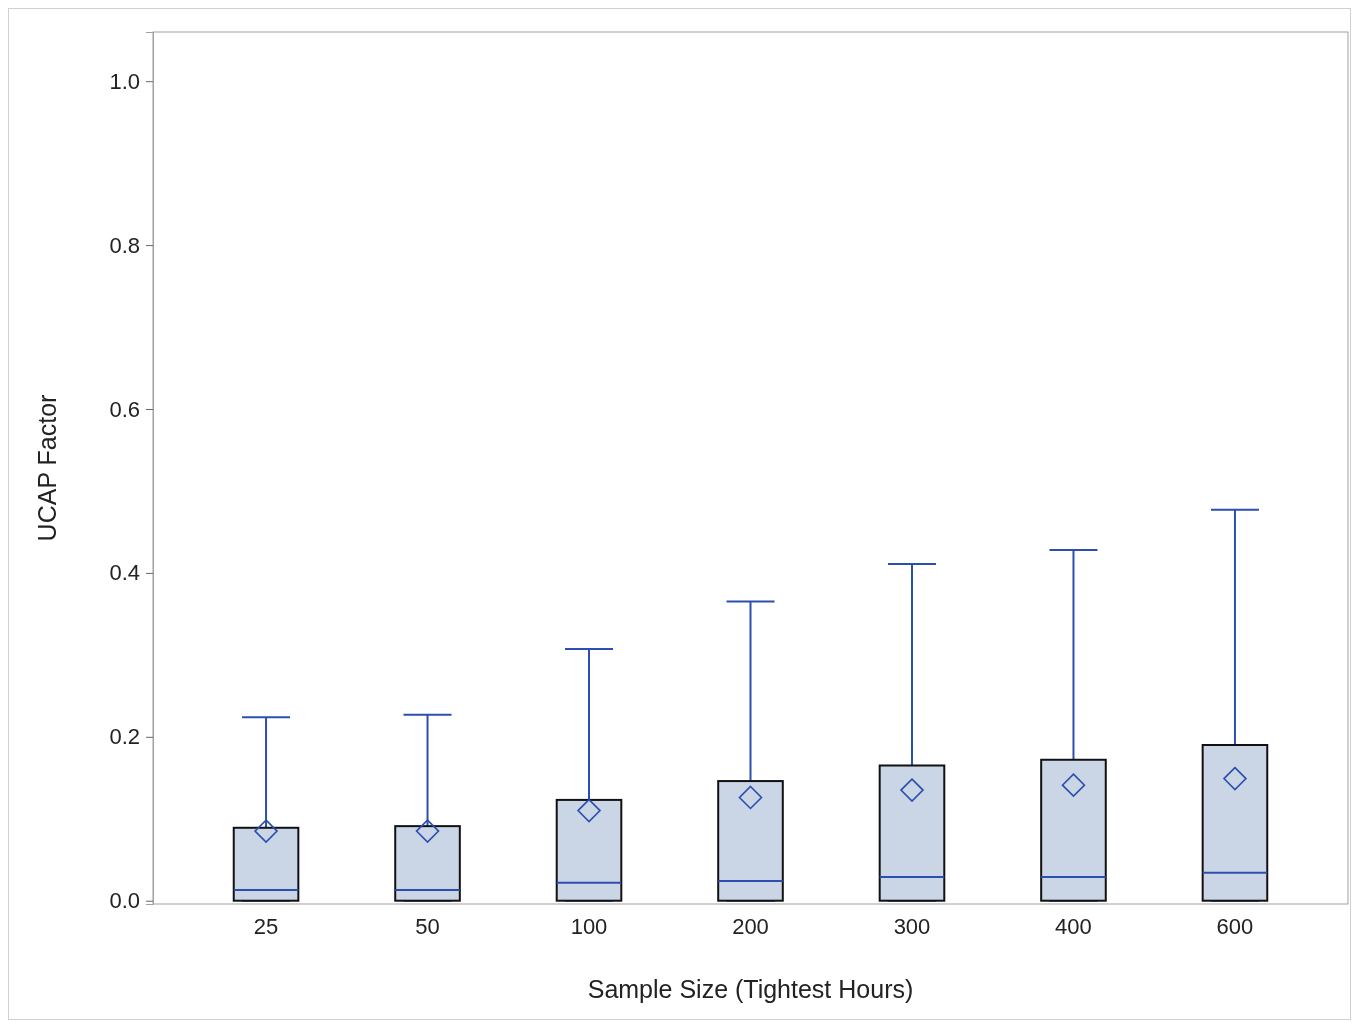  I want to click on x-tick-label: 50, so click(427, 926).